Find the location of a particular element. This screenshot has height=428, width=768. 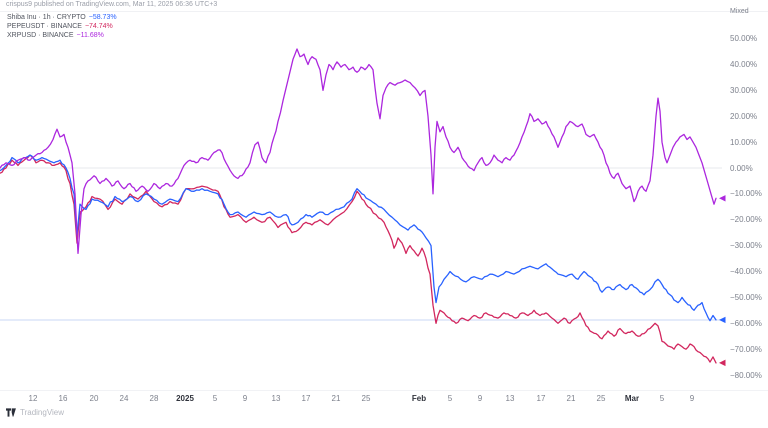

y-axis-tick: 40.00% is located at coordinates (744, 64).